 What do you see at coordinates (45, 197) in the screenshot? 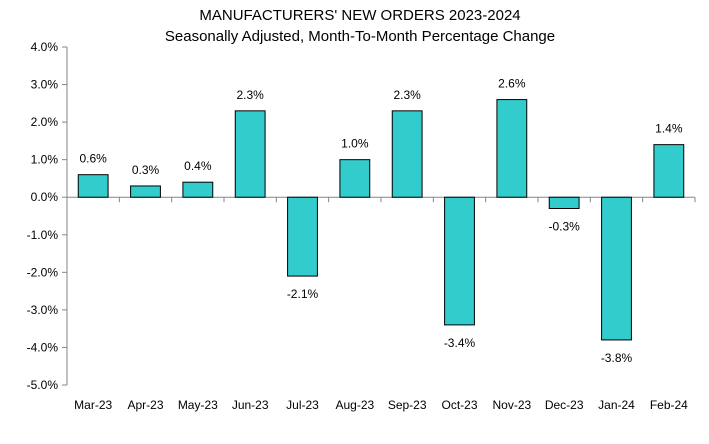
I see `y-tick-label: 0.0%` at bounding box center [45, 197].